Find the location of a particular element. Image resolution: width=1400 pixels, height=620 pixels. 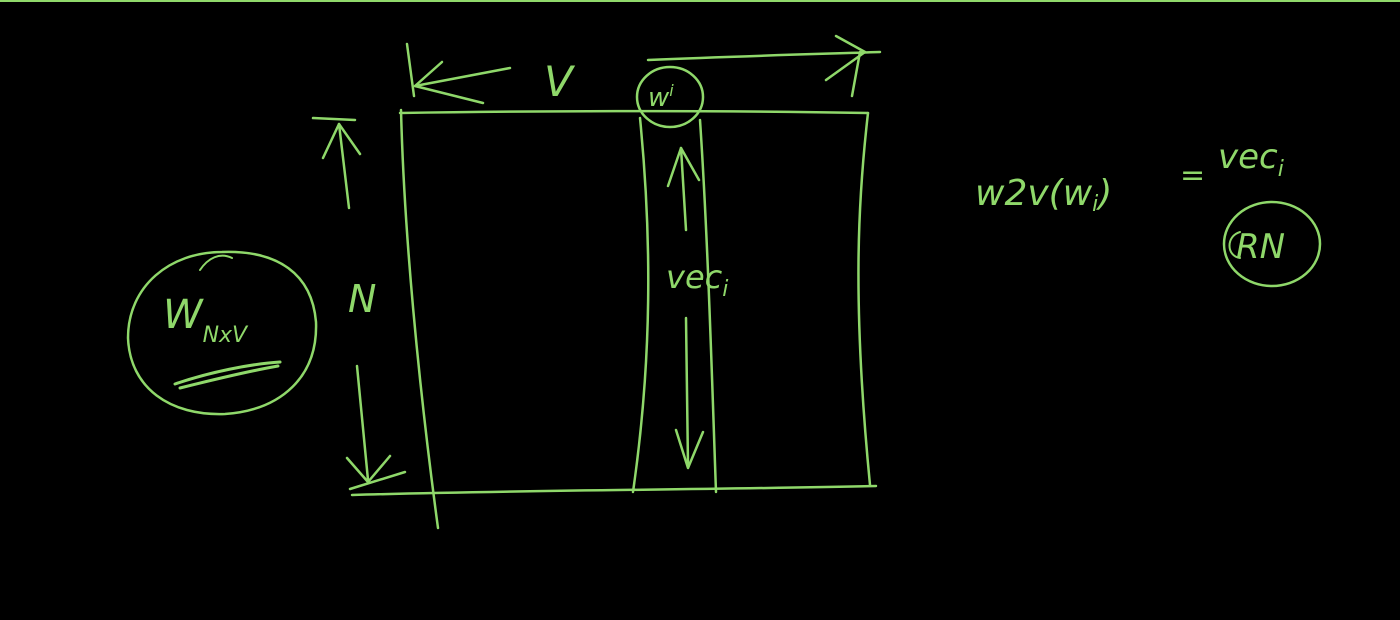

note-scribble is located at coordinates (1234, 245).